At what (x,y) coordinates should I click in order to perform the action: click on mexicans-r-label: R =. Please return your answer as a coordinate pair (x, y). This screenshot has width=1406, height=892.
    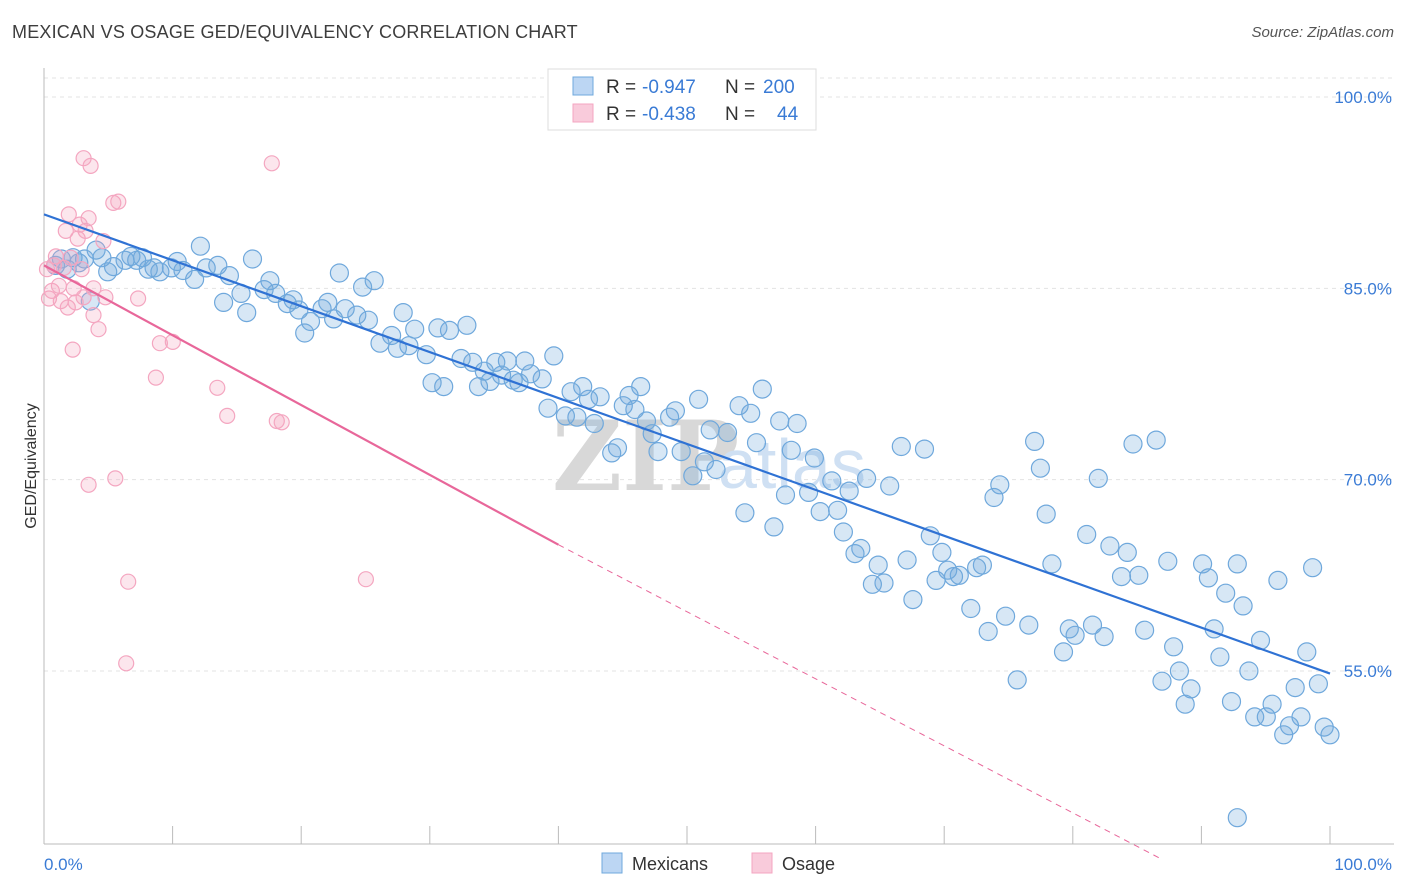
    Looking at the image, I should click on (621, 87).